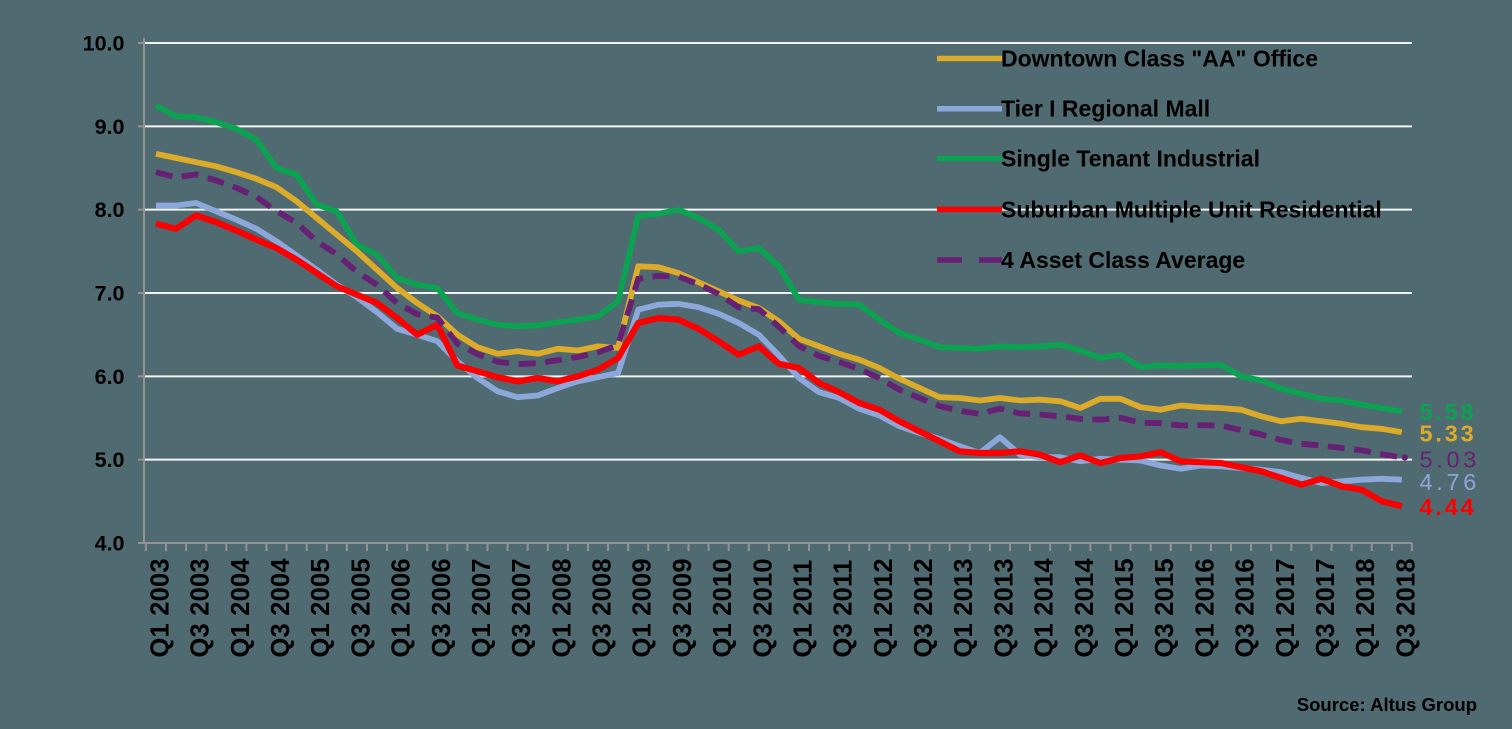 This screenshot has width=1512, height=729. I want to click on svg-text: Q3 2017, so click(1326, 607).